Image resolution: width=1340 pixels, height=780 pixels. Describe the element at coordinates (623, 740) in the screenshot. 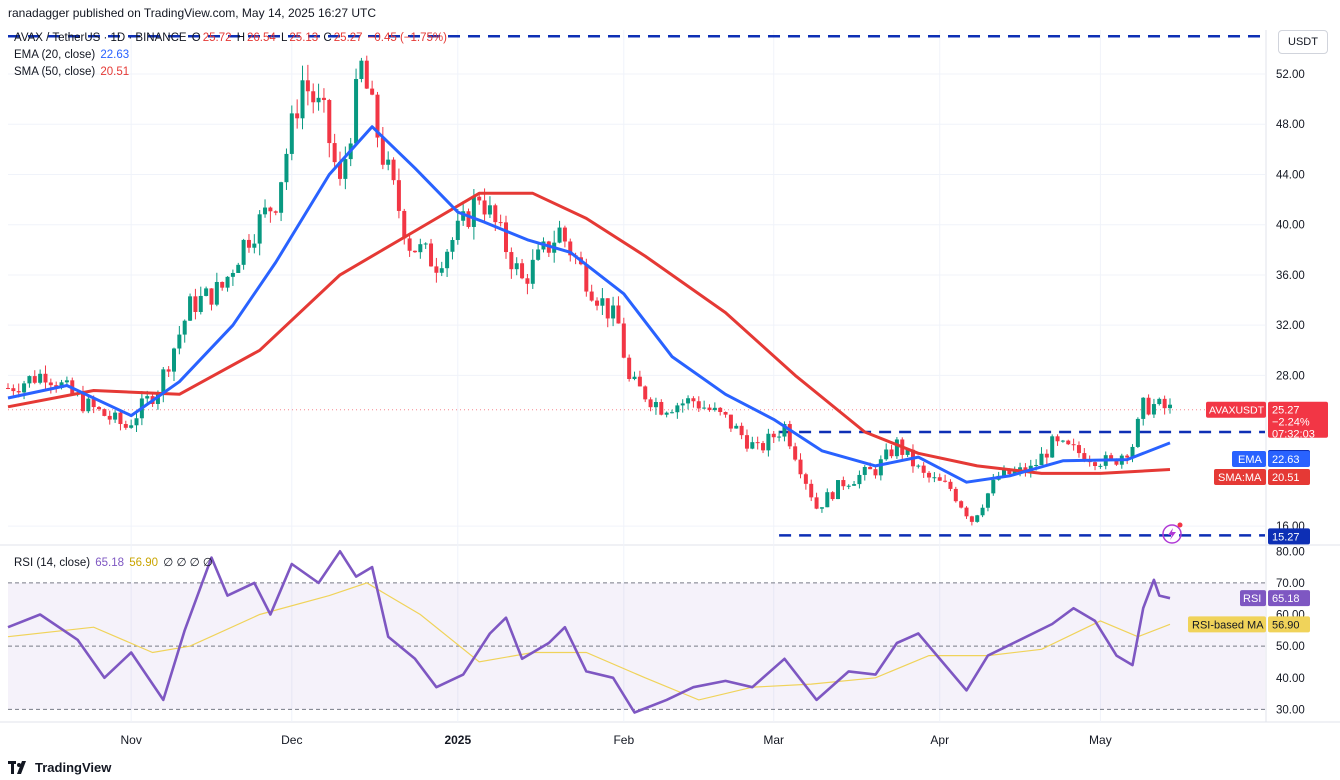

I see `time-tick-label: Feb` at that location.